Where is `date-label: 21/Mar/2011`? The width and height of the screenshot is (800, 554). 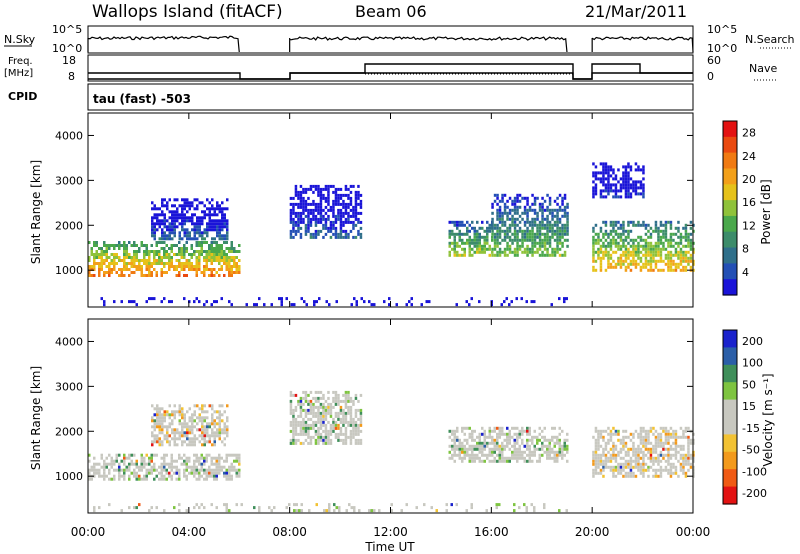
date-label: 21/Mar/2011 is located at coordinates (636, 11).